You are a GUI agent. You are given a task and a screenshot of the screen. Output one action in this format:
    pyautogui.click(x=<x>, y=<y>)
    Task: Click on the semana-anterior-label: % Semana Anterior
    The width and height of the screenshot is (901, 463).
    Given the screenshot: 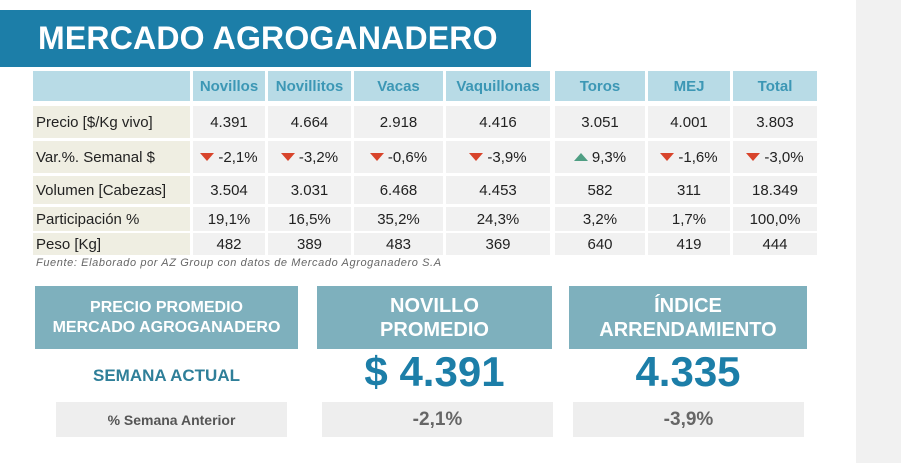 What is the action you would take?
    pyautogui.click(x=171, y=419)
    